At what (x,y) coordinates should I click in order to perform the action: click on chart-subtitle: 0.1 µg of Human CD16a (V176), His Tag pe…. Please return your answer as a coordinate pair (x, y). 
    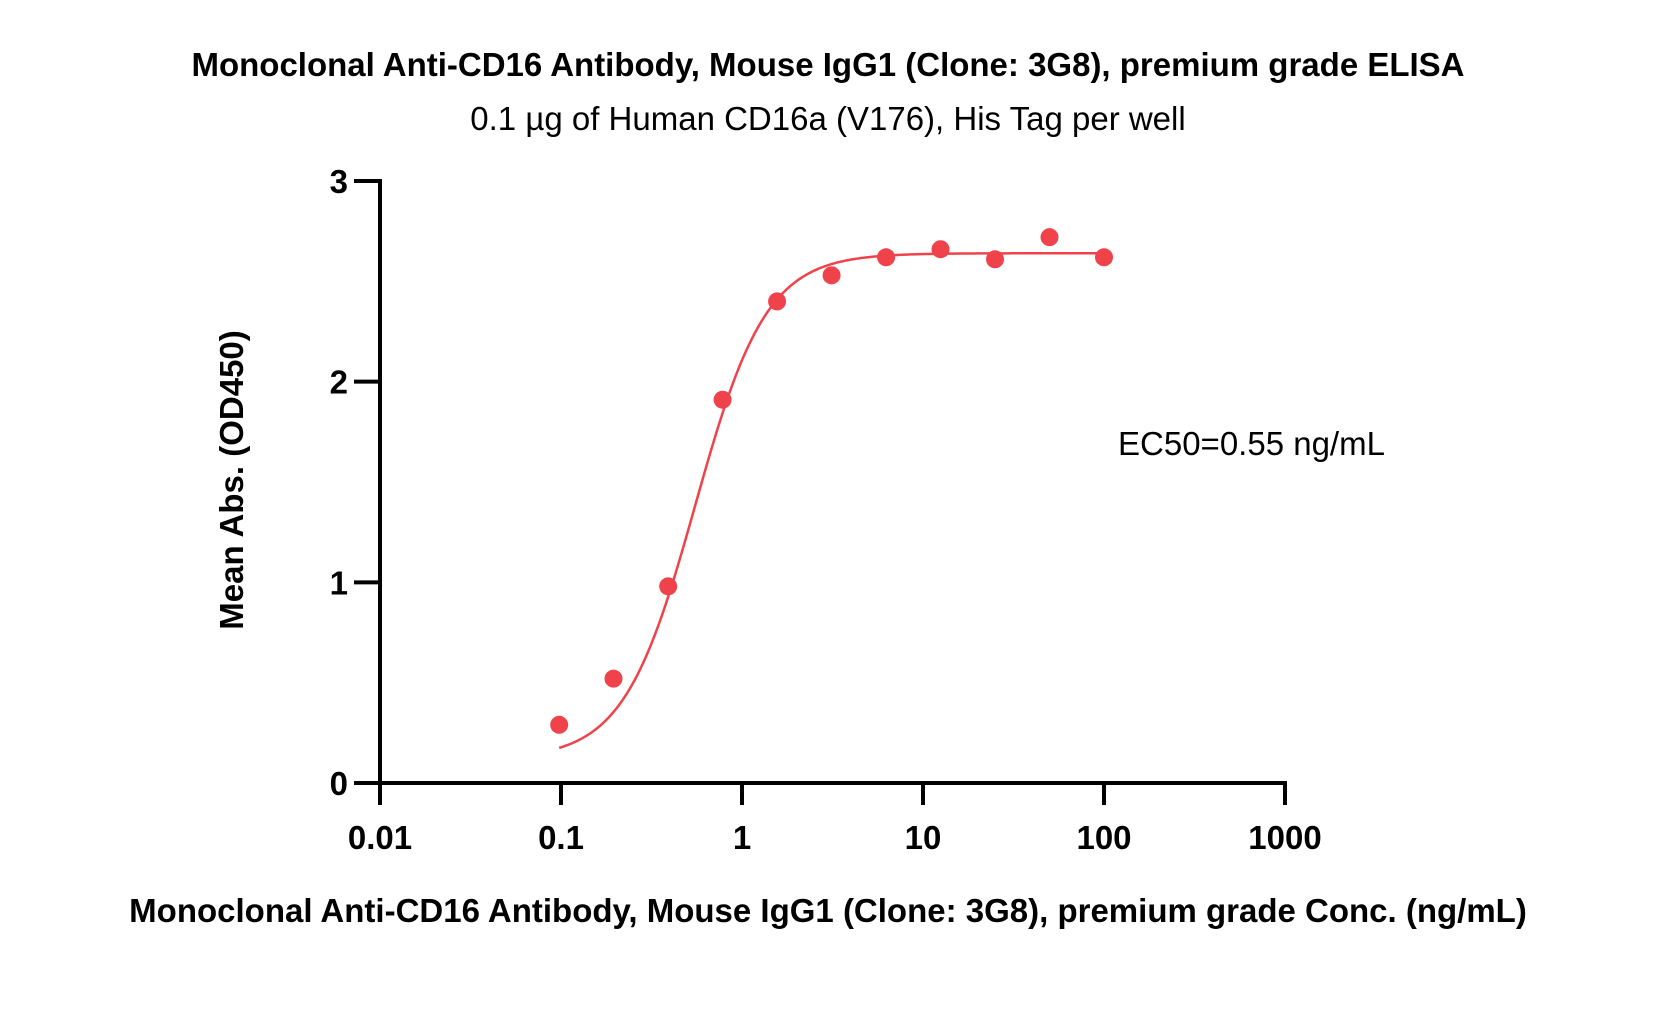
    Looking at the image, I should click on (827, 118).